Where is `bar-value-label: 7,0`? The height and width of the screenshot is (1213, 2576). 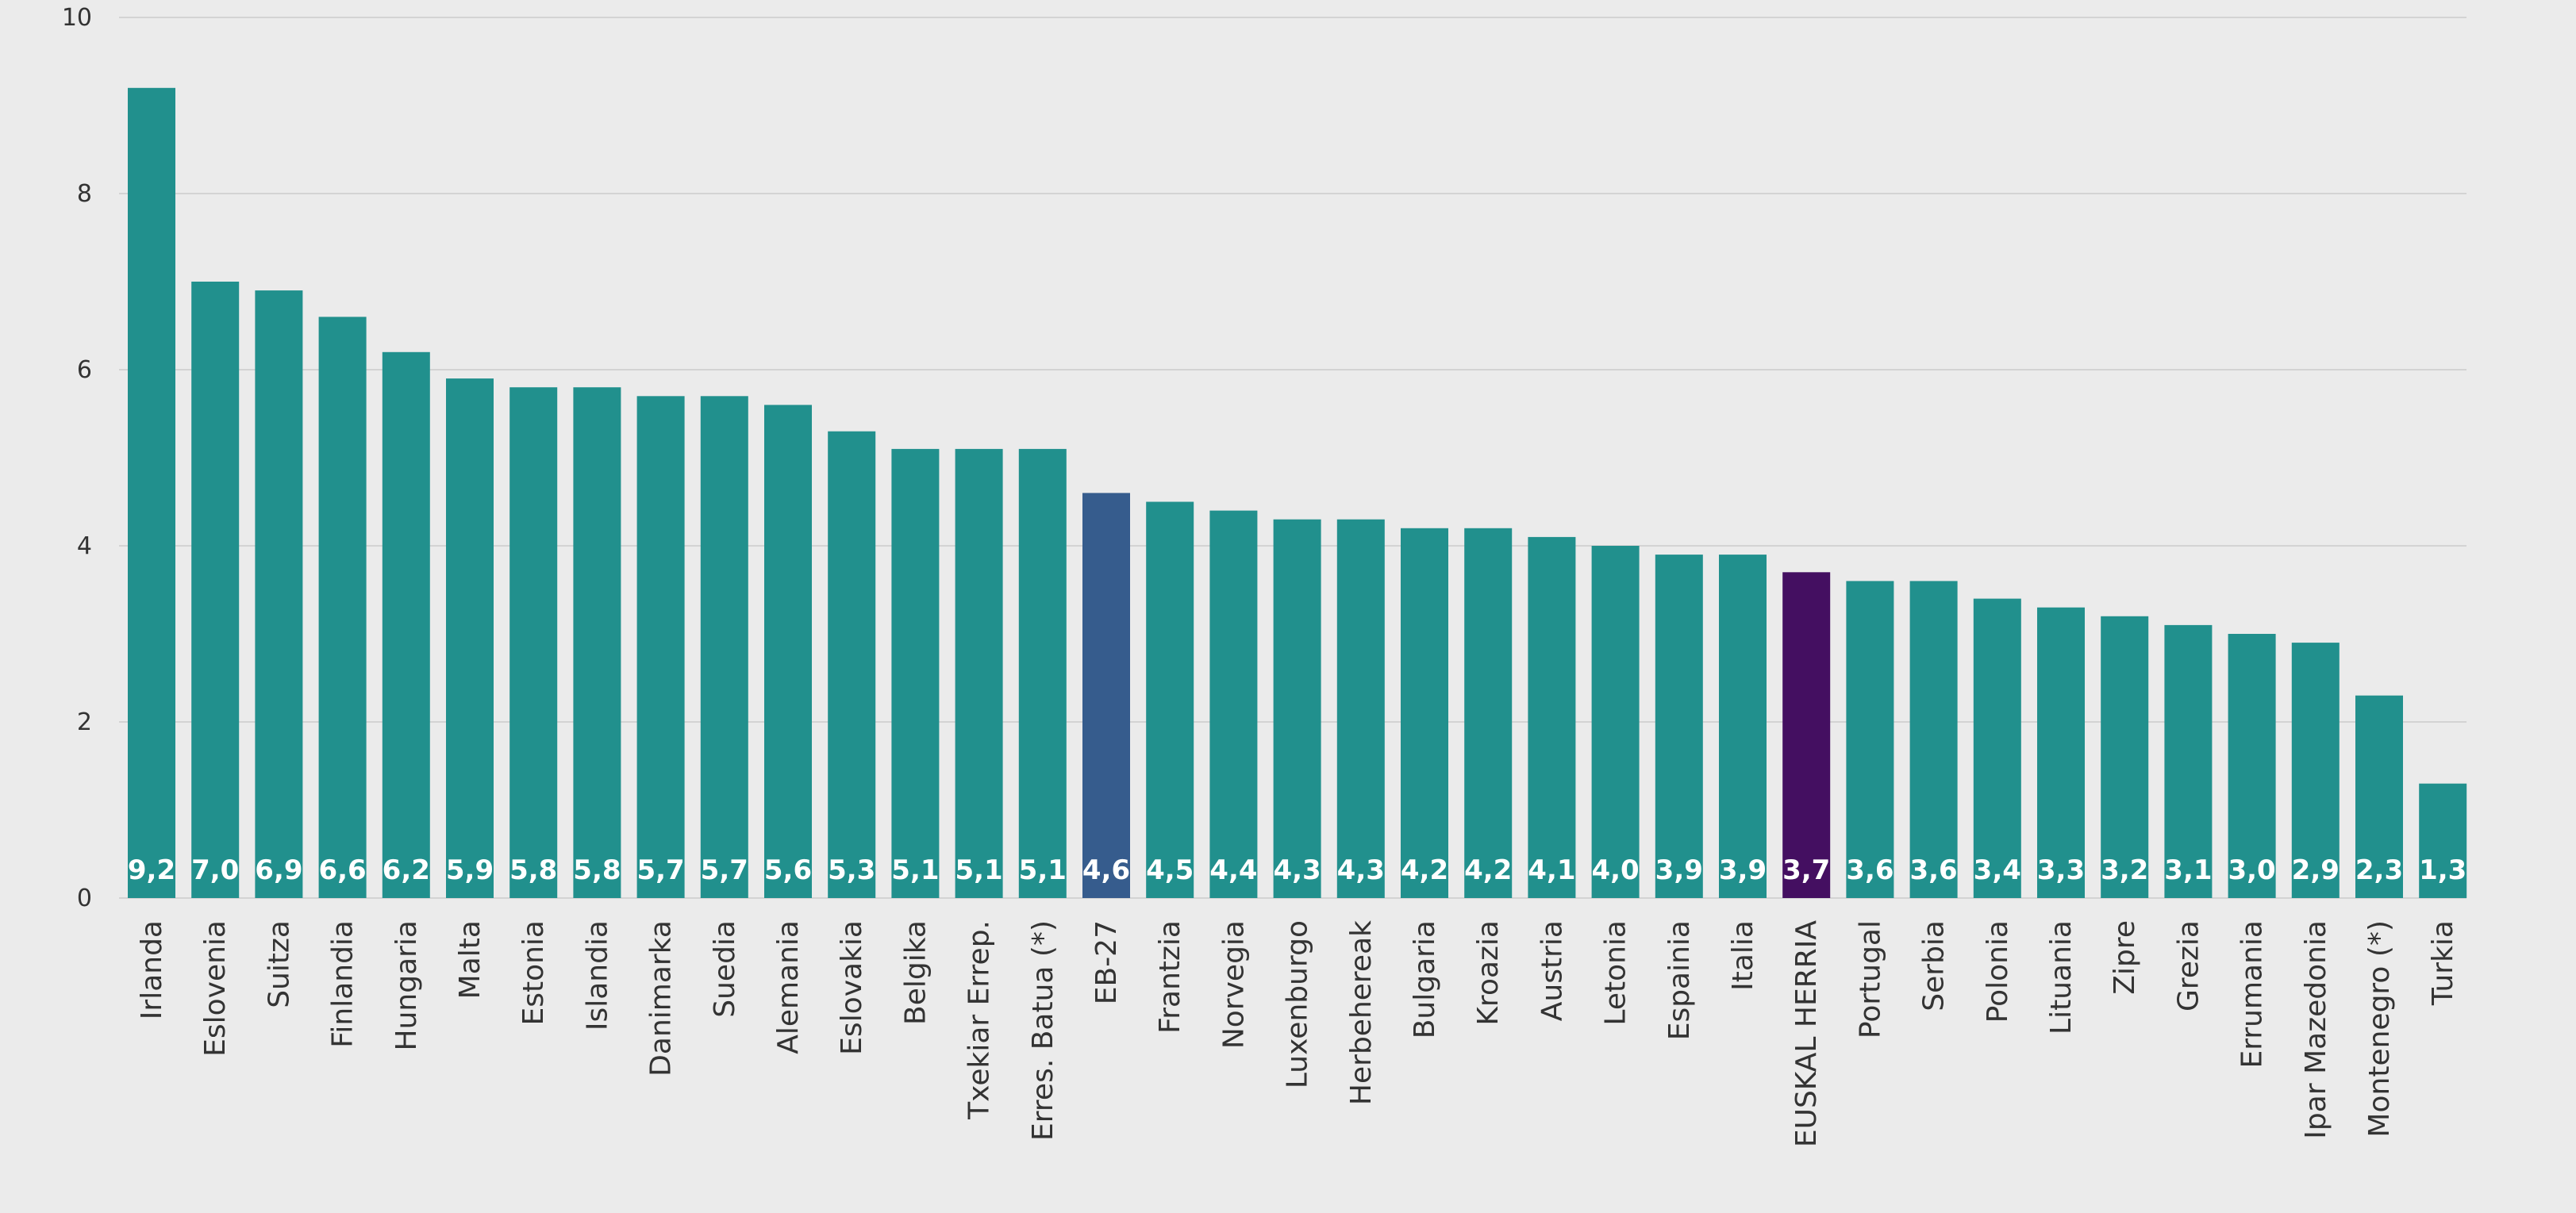 bar-value-label: 7,0 is located at coordinates (215, 870).